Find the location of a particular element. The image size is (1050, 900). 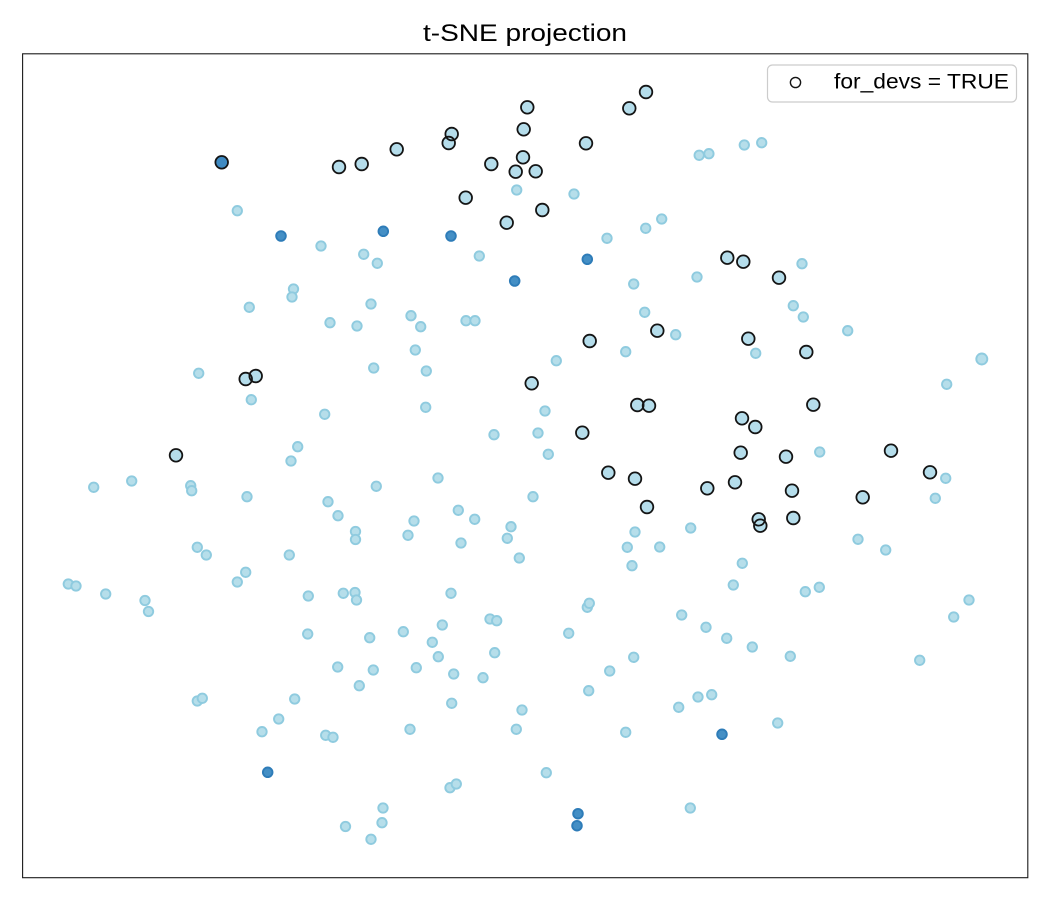

svg-text: t-SNE projection is located at coordinates (525, 33).